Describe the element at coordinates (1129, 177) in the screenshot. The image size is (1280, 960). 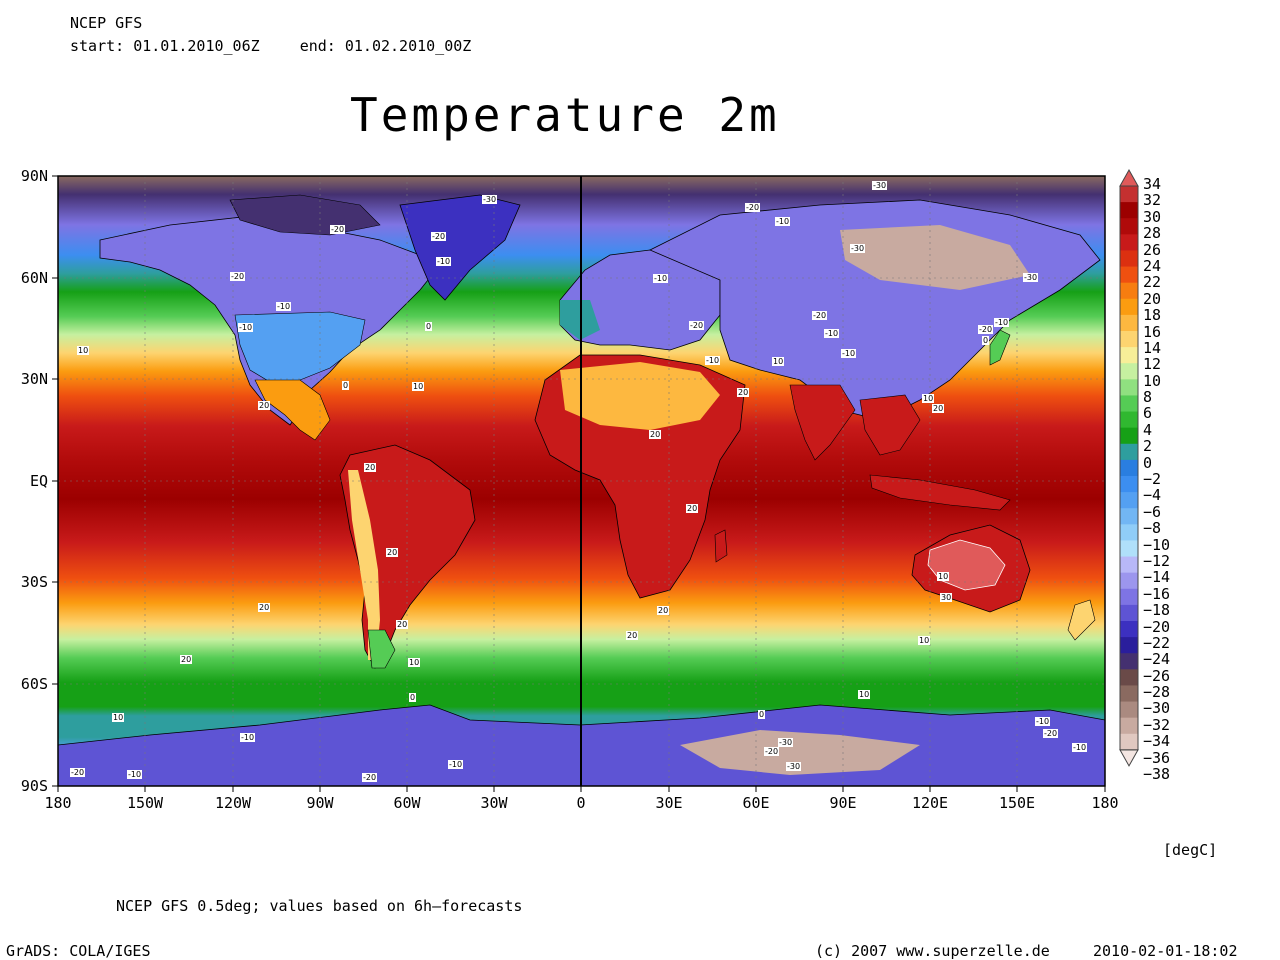
I see `colorbar-max-arrow` at that location.